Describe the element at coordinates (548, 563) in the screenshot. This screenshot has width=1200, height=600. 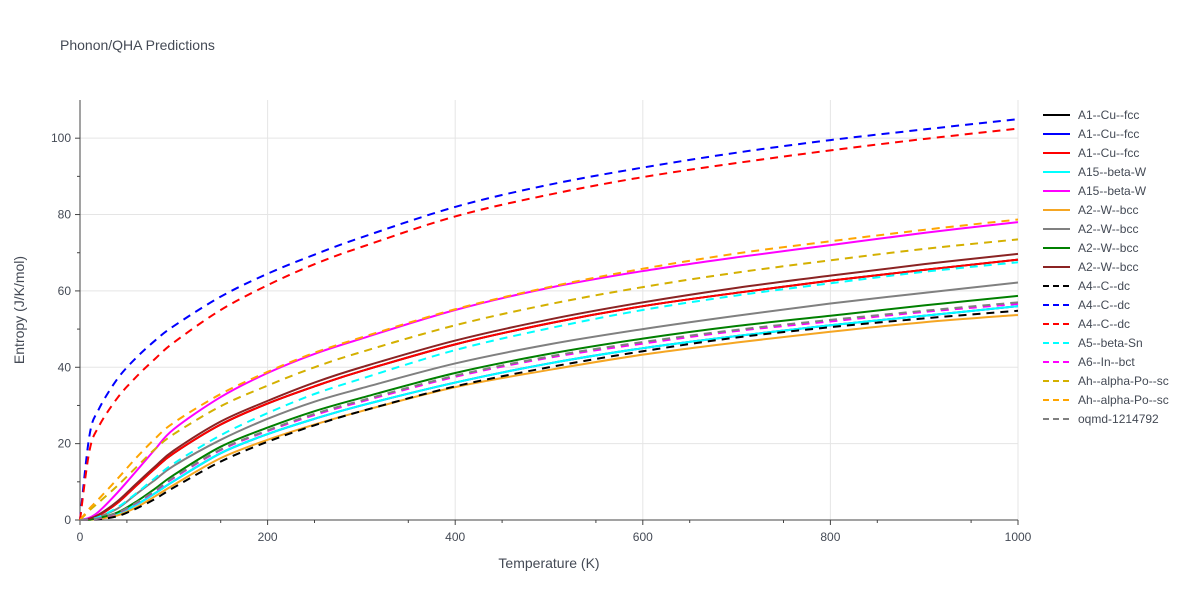
I see `x-axis-title: Temperature (K)` at that location.